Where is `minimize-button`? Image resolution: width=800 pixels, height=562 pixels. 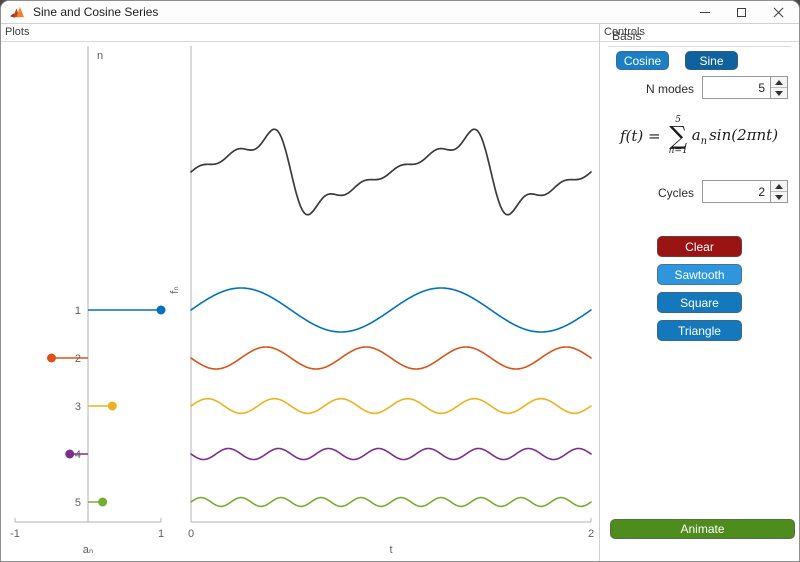
minimize-button is located at coordinates (704, 12).